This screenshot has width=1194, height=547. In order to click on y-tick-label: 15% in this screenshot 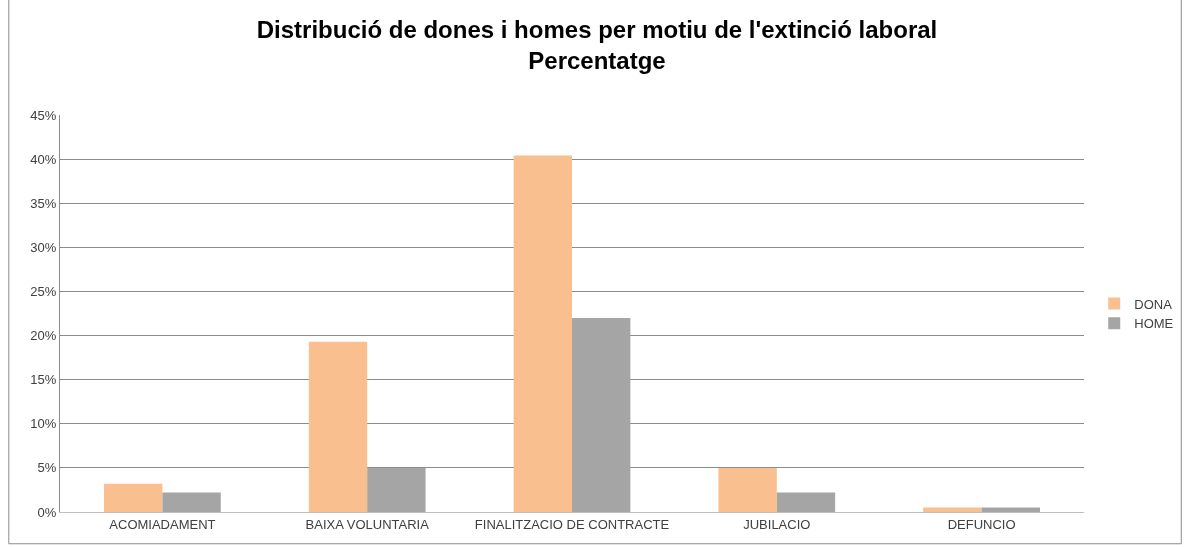, I will do `click(43, 380)`.